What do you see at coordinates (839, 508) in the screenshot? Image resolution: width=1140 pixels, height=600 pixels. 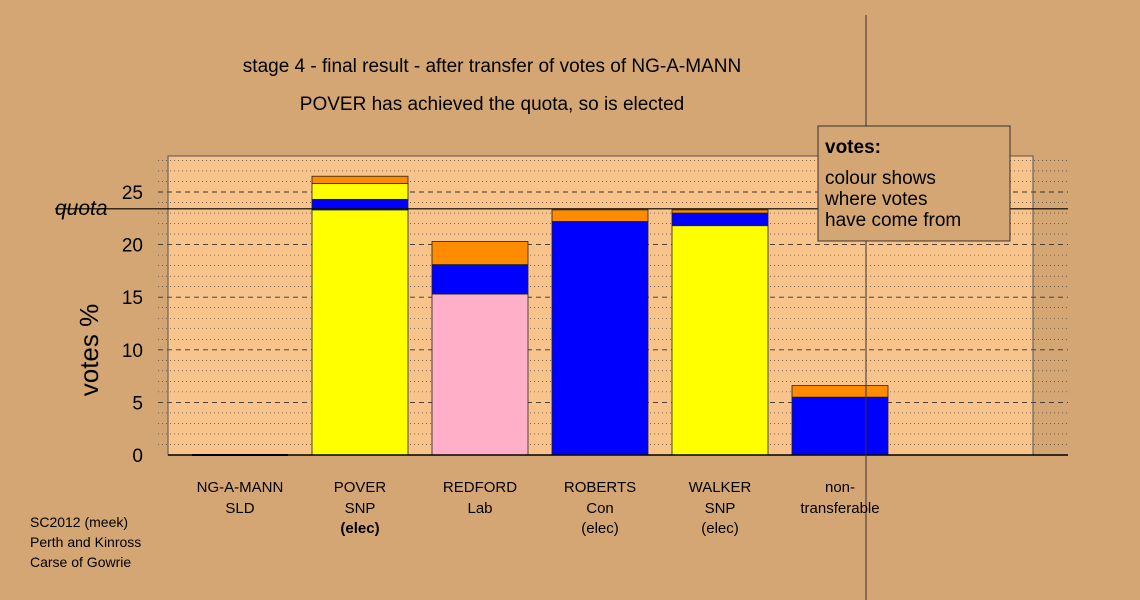 I see `x-label-party: transferable` at bounding box center [839, 508].